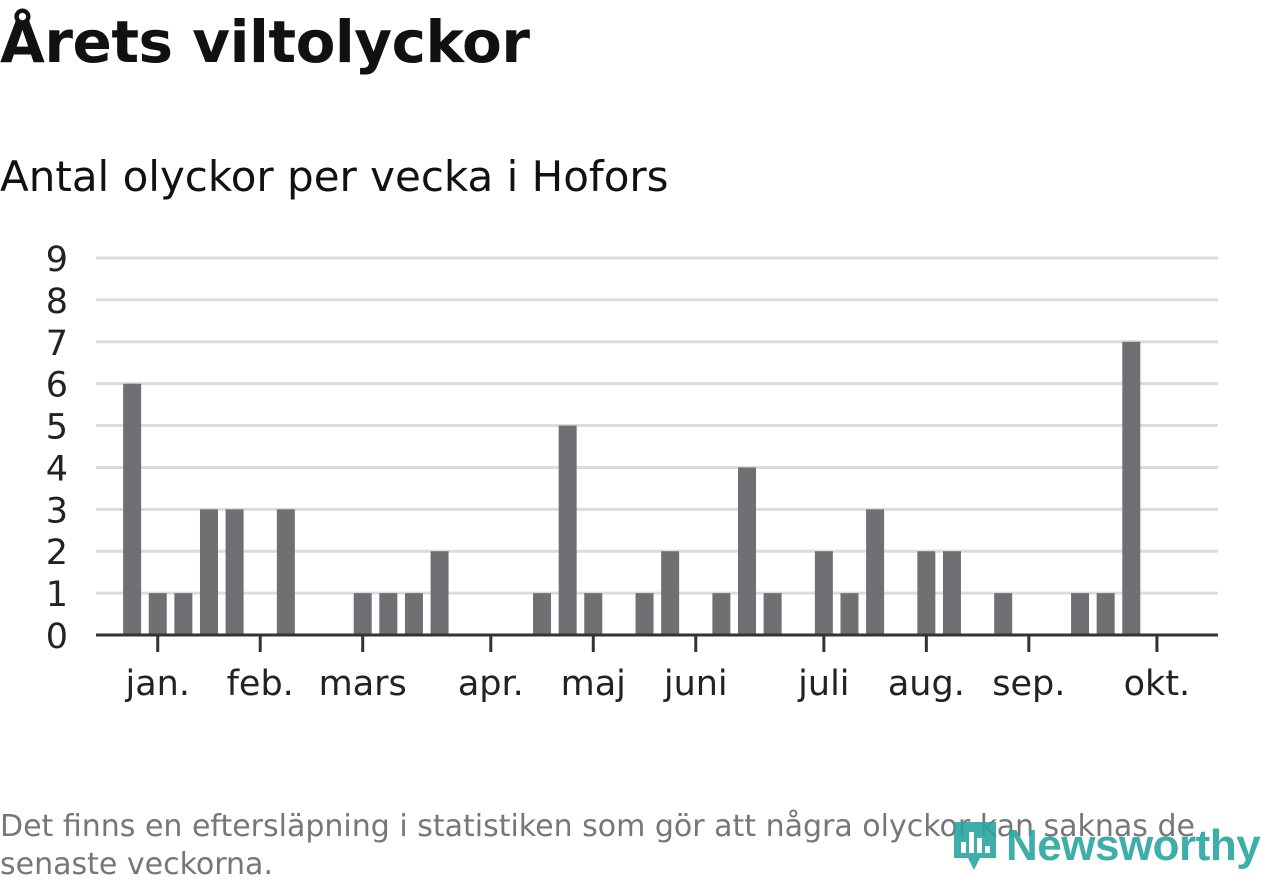 The width and height of the screenshot is (1262, 884). What do you see at coordinates (1157, 684) in the screenshot?
I see `x-tick-label: okt.` at bounding box center [1157, 684].